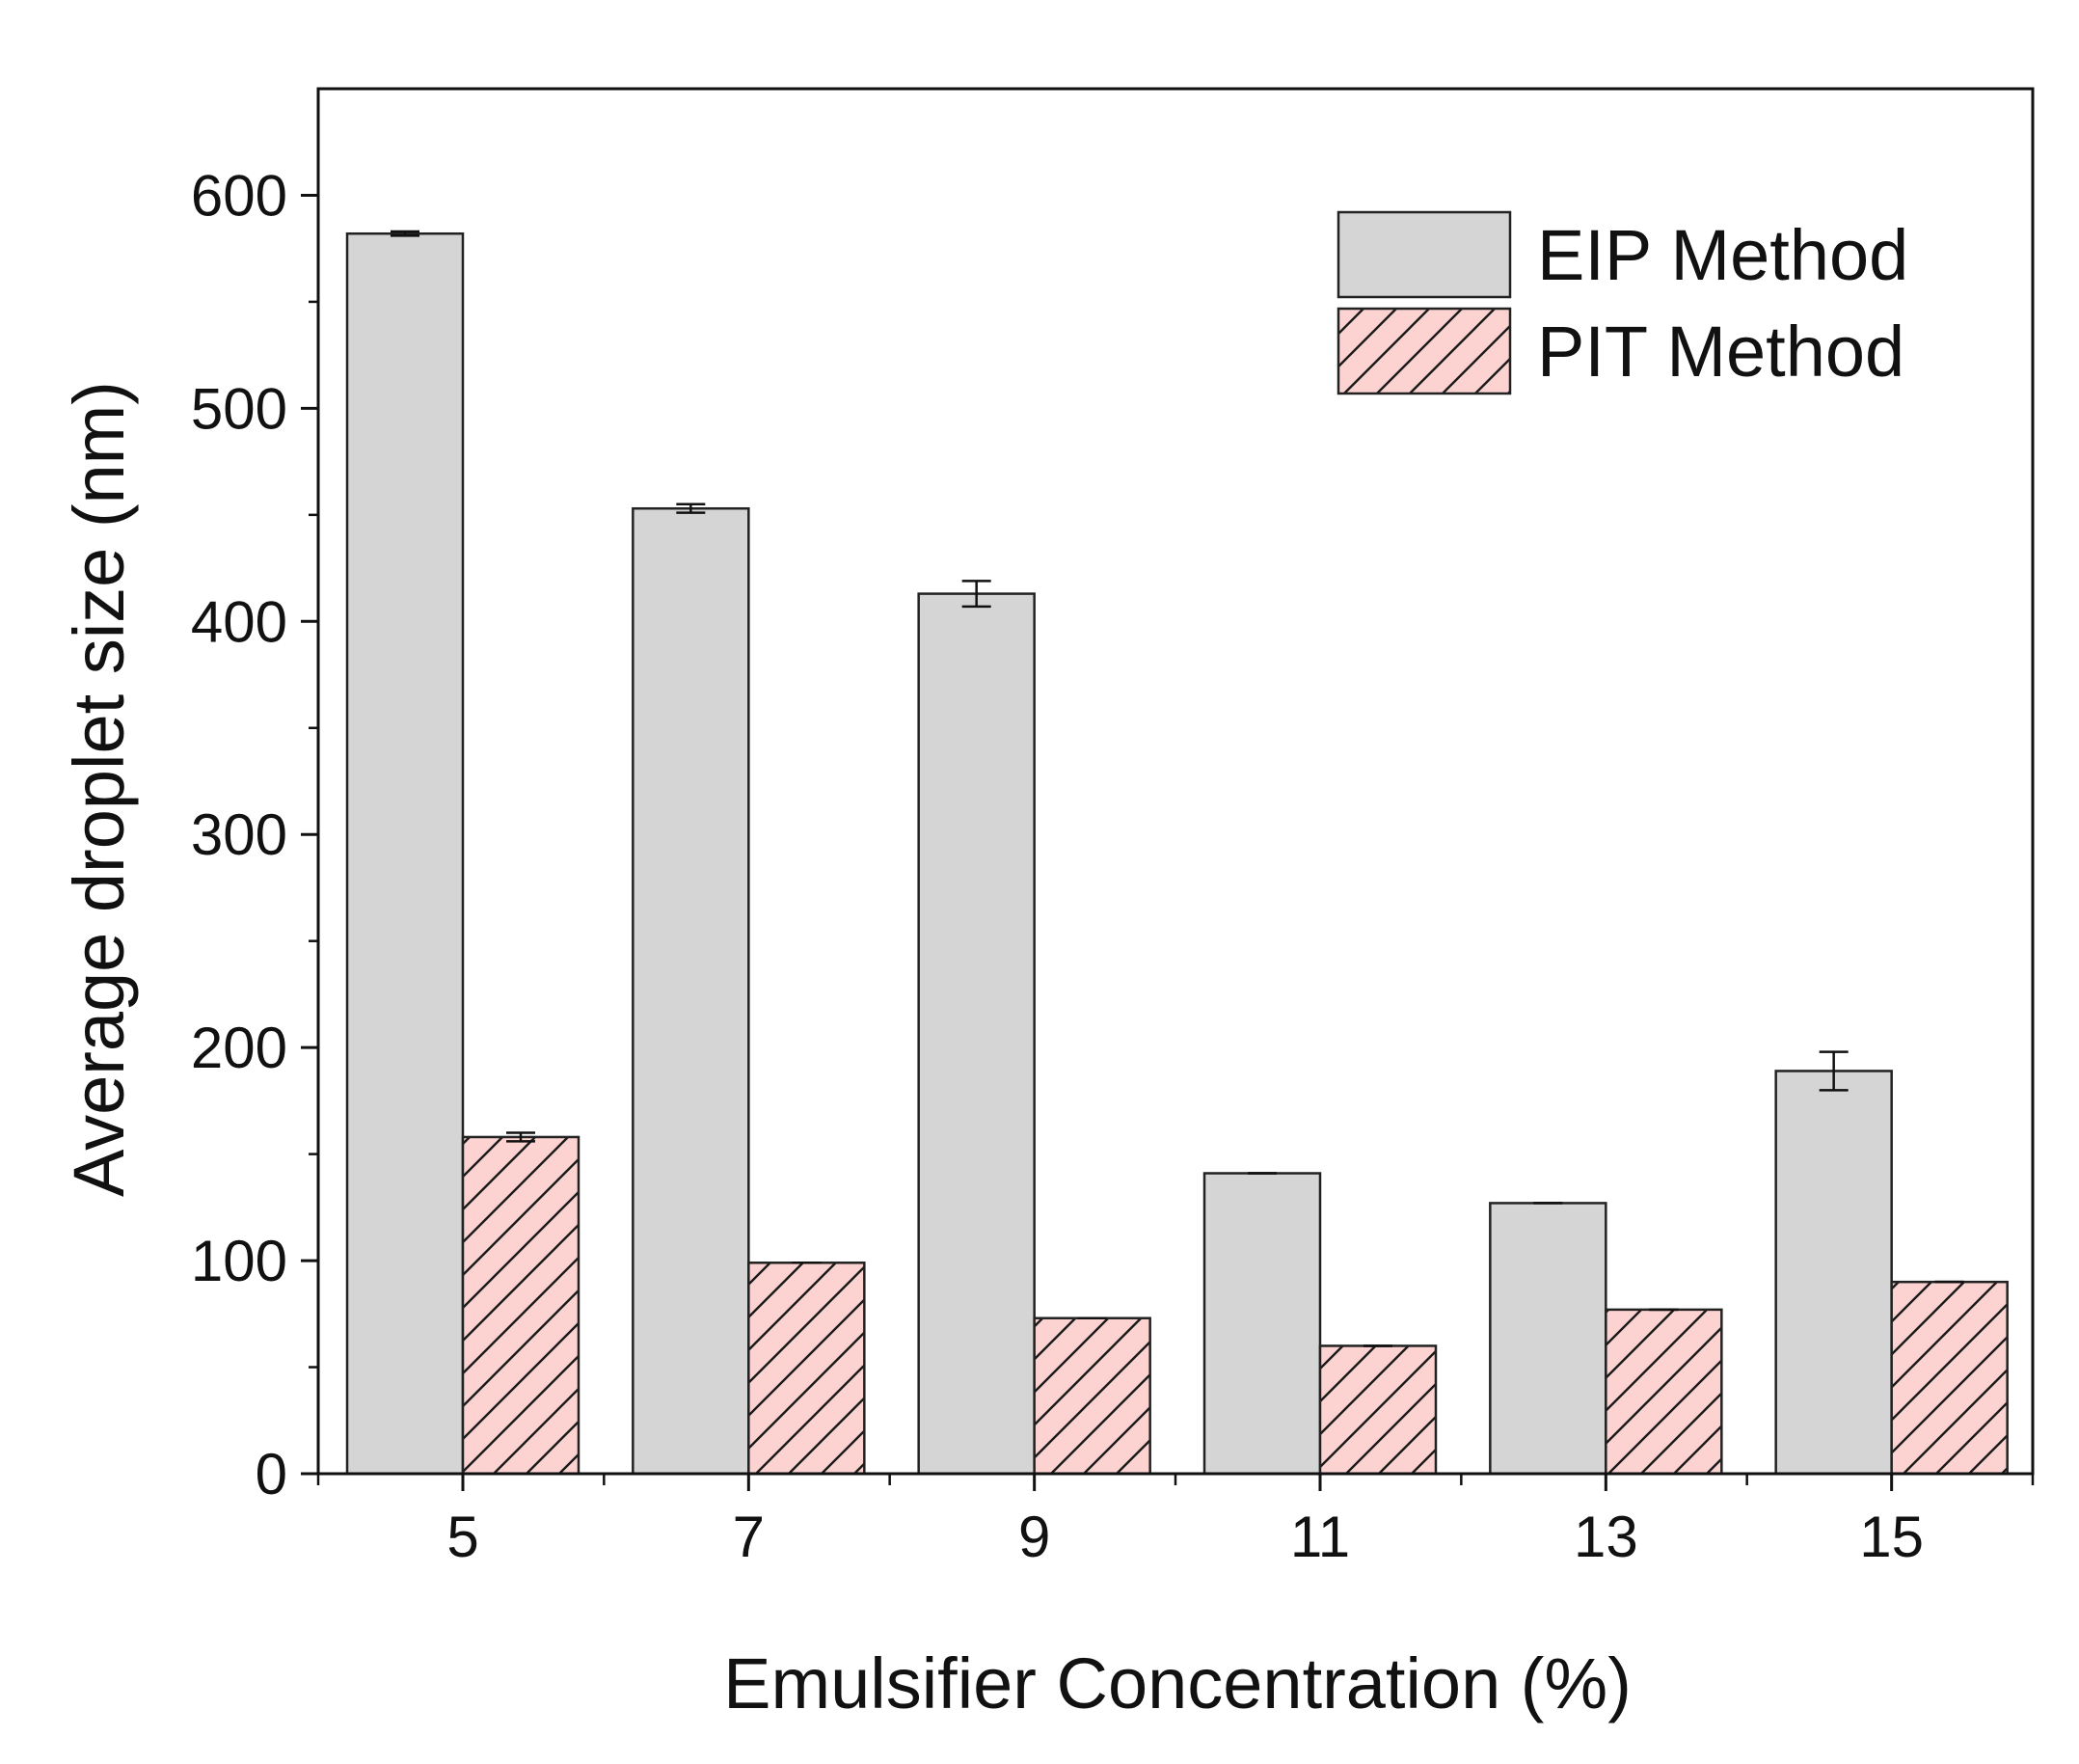  Describe the element at coordinates (1424, 254) in the screenshot. I see `legend-swatch-eip-method` at that location.